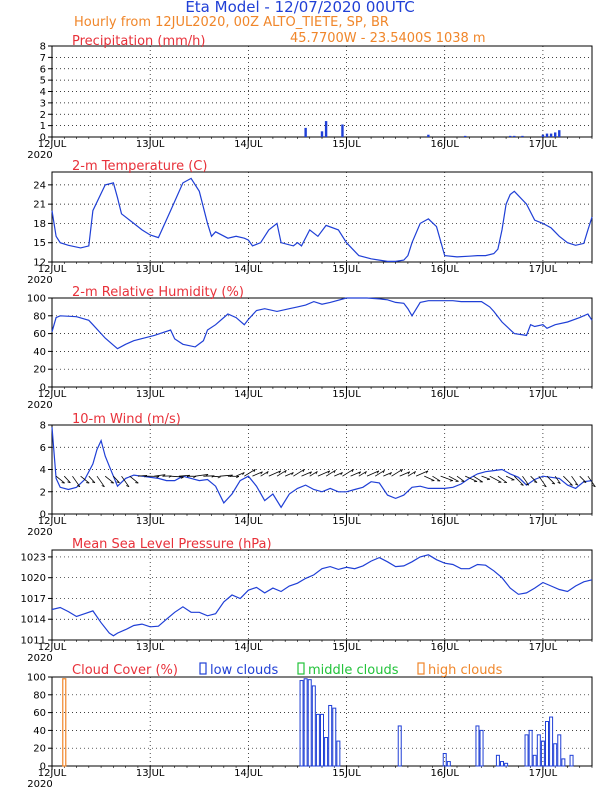  I want to click on precip-y-tick-label: 7, so click(43, 58).